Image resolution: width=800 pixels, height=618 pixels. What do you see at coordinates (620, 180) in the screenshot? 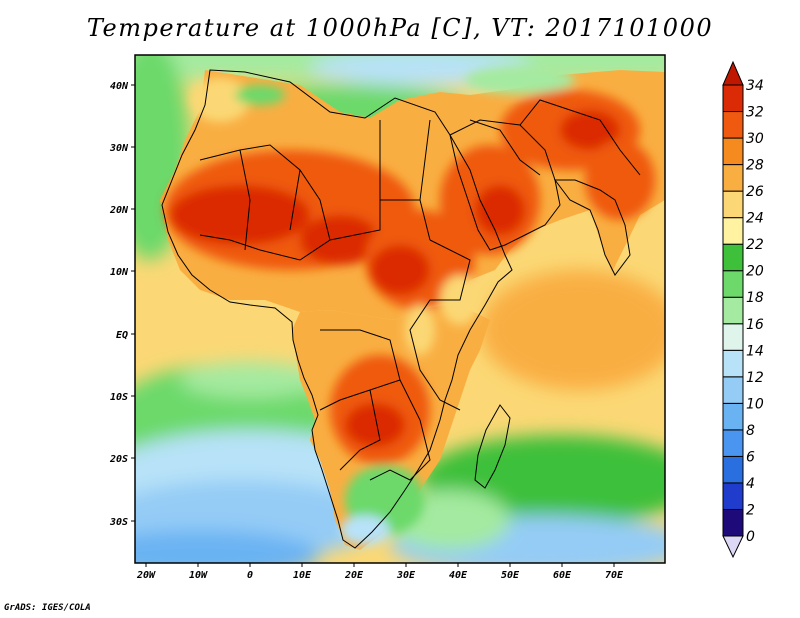
I see `india-hot` at bounding box center [620, 180].